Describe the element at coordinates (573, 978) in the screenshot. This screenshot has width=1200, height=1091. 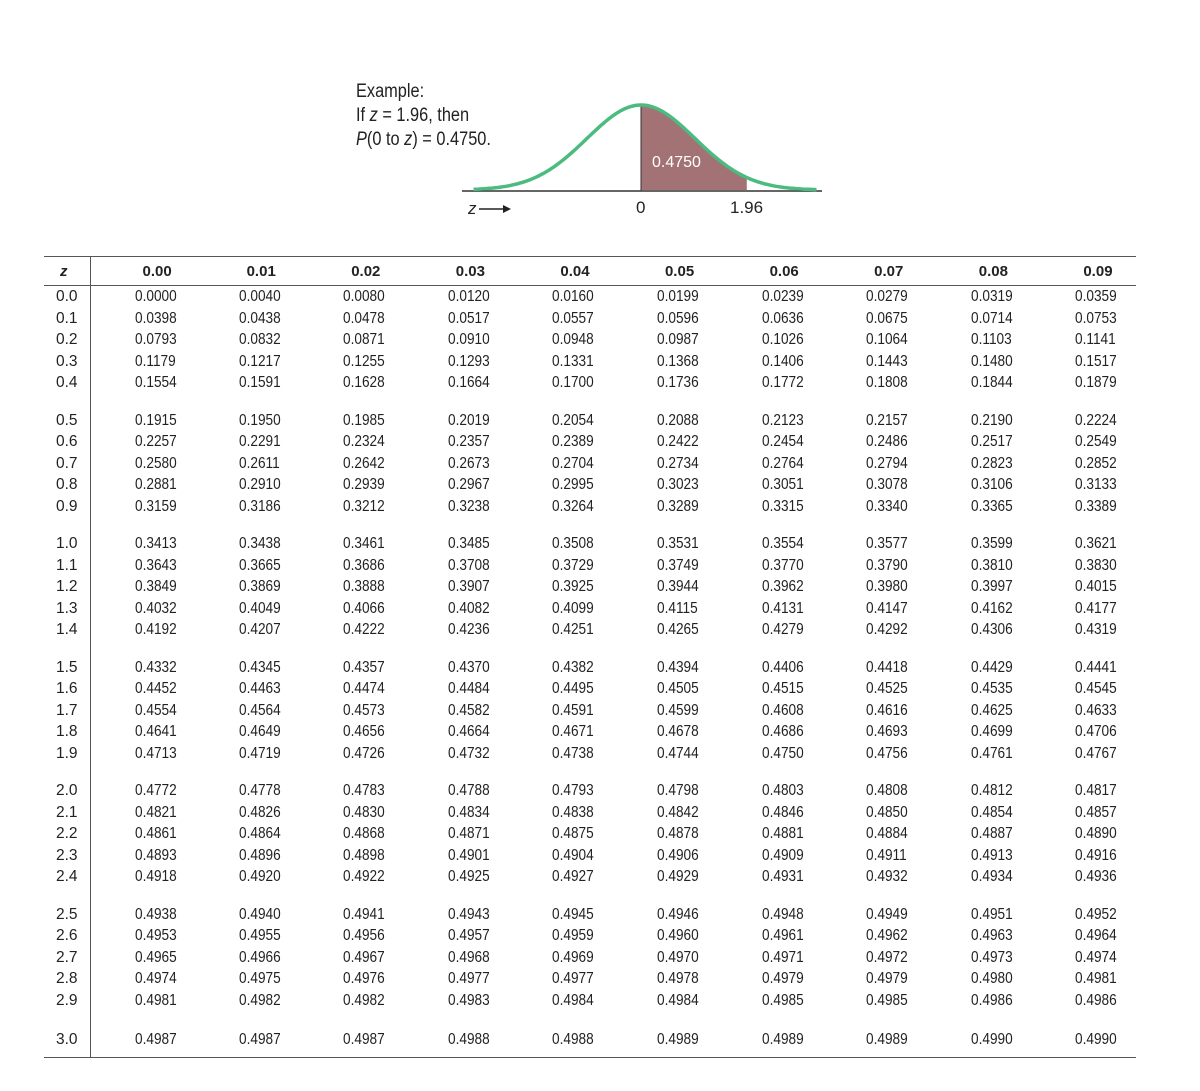
I see `probability-value: 0.4977` at that location.